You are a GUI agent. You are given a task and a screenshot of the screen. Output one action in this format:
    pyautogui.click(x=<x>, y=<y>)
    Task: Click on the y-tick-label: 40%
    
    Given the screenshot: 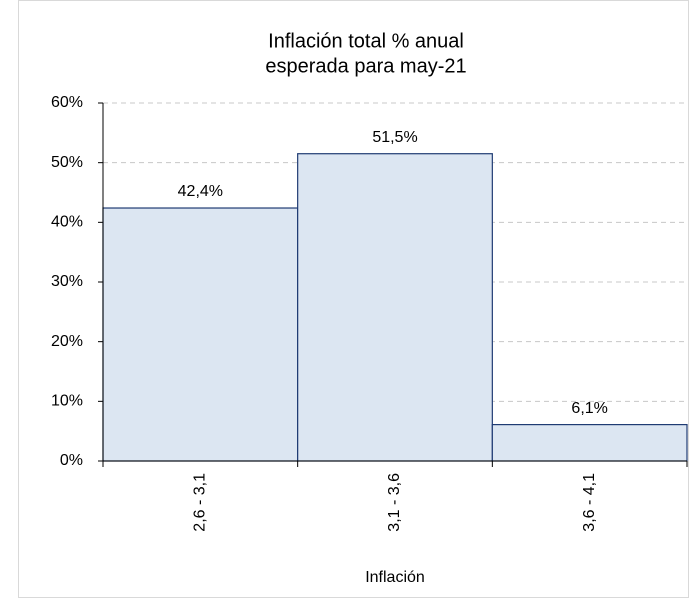 What is the action you would take?
    pyautogui.click(x=67, y=222)
    